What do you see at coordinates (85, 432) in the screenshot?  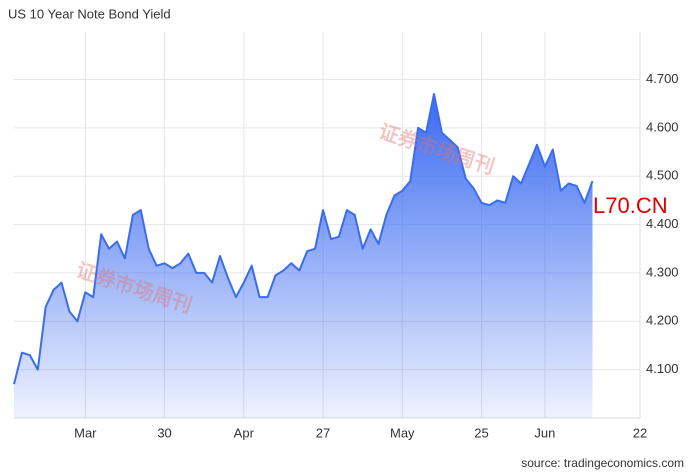 I see `x-tick-label: Mar` at bounding box center [85, 432].